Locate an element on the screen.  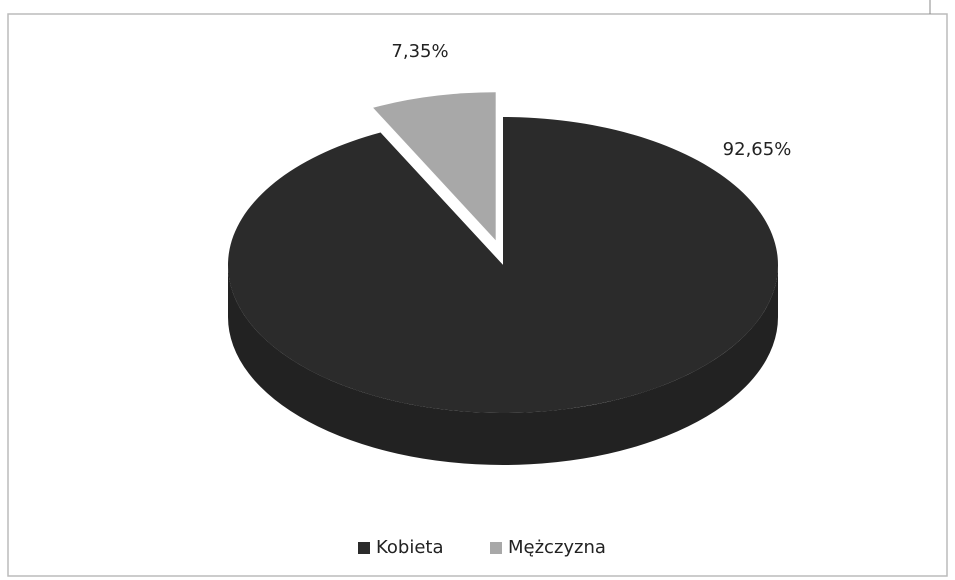
data-label: 7,35% is located at coordinates (419, 51).